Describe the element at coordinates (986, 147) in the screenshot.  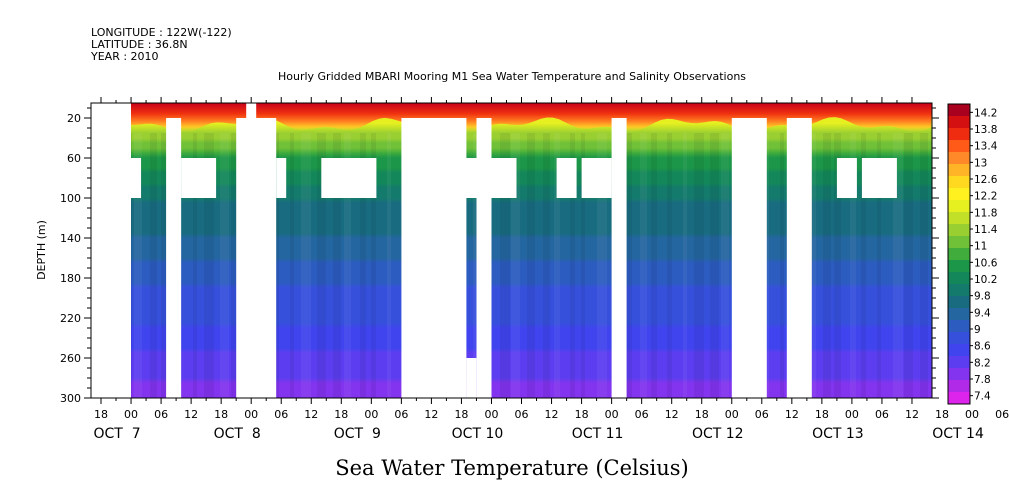
I see `colorbar-label: 13.4` at that location.